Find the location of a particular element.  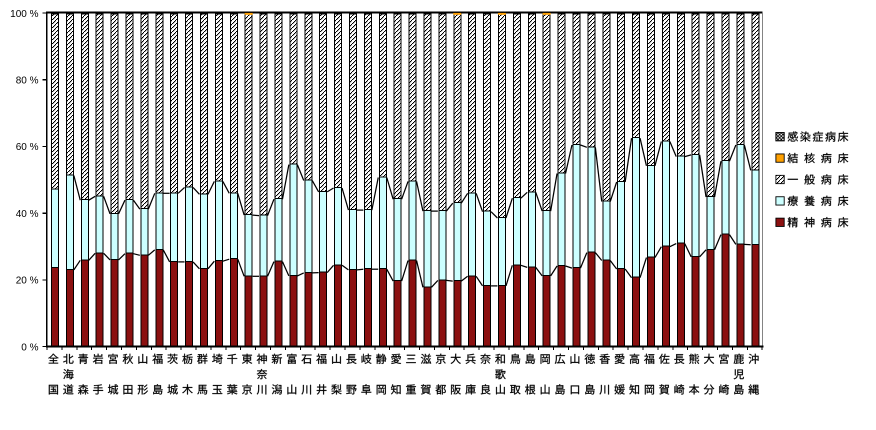

svg-text: 100 % is located at coordinates (24, 14).